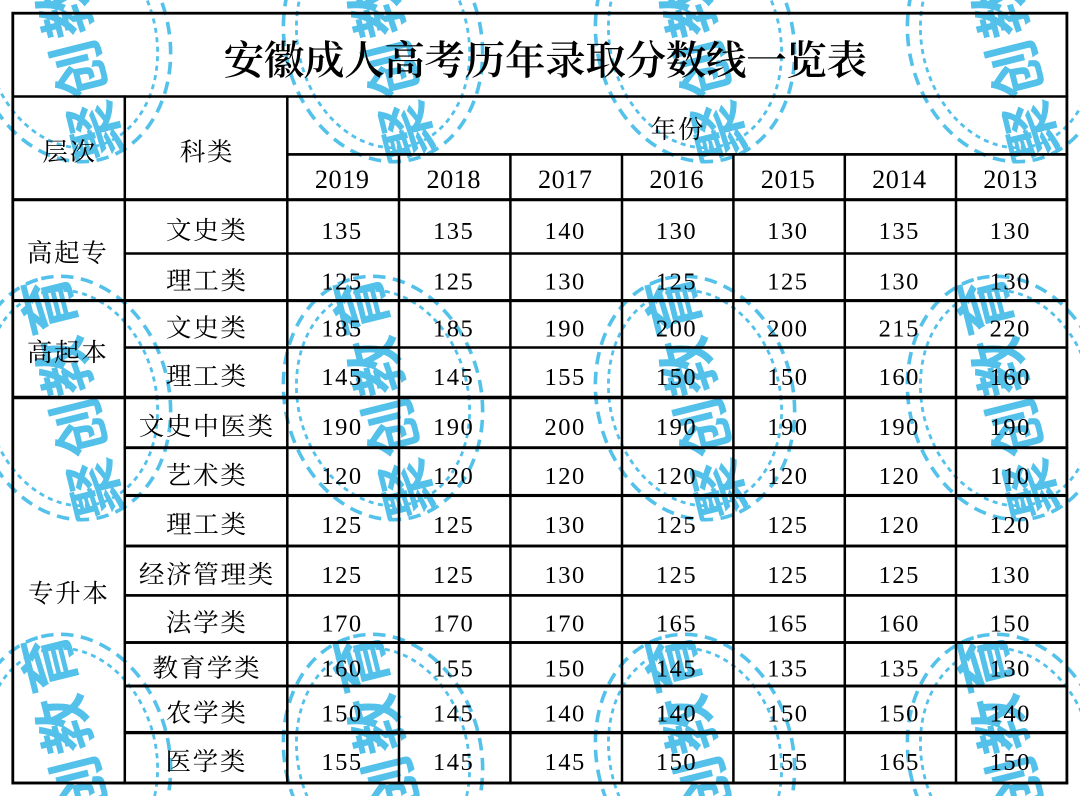  Describe the element at coordinates (1010, 476) in the screenshot. I see `svg-text: 110` at that location.